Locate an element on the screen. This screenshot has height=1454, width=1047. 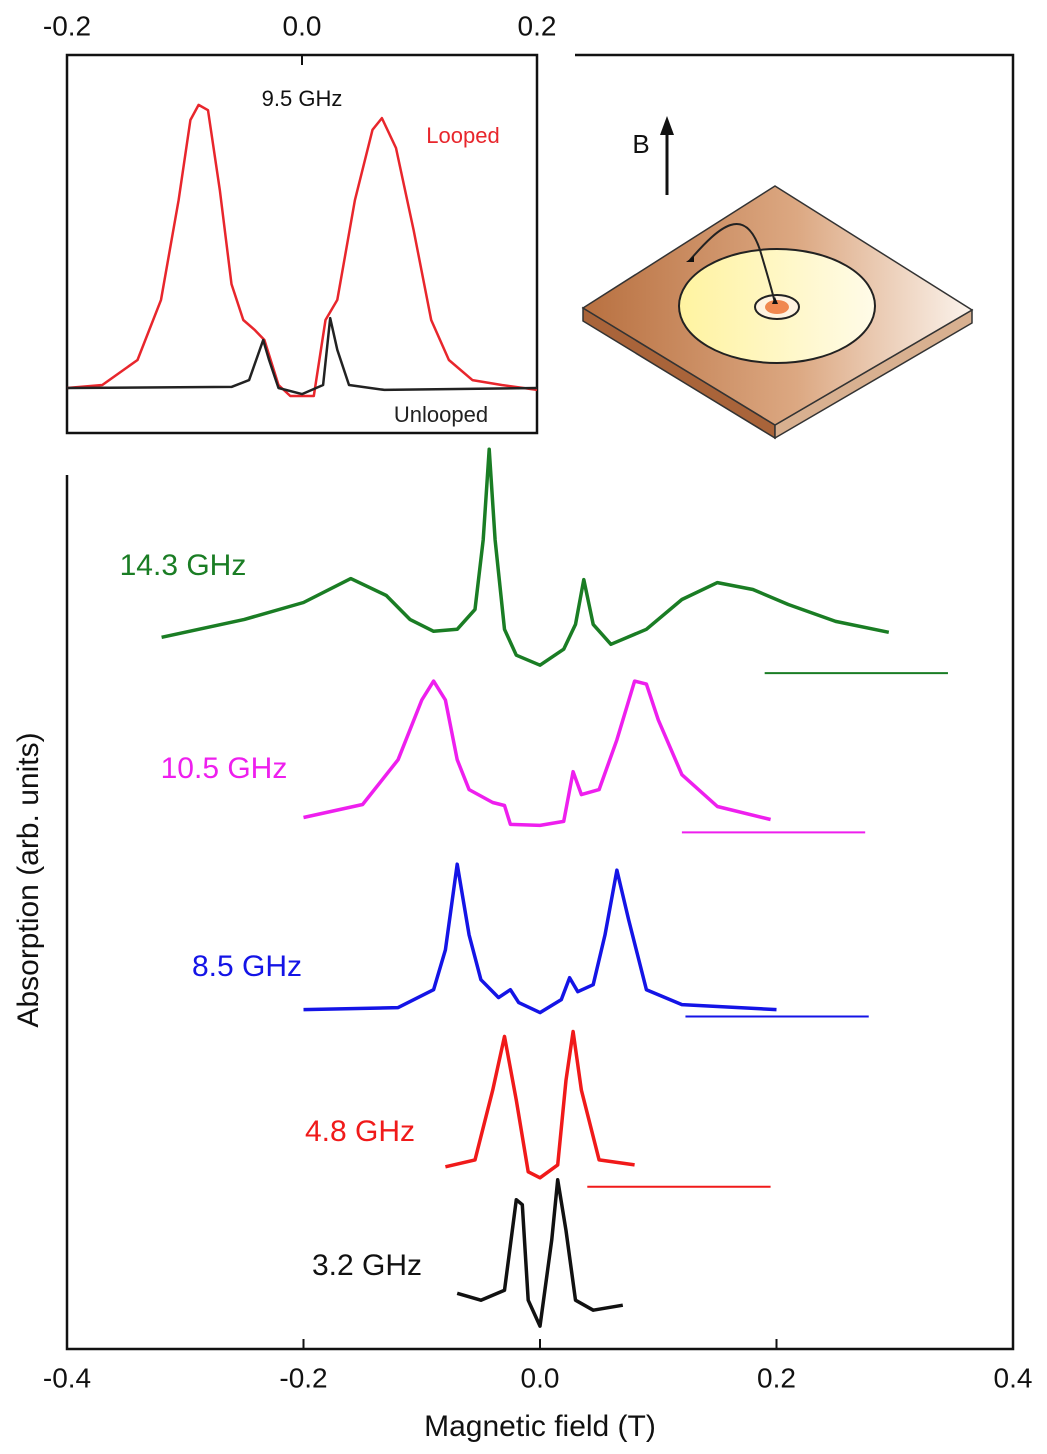
x-tick-label: 0.4 is located at coordinates (1013, 1377).